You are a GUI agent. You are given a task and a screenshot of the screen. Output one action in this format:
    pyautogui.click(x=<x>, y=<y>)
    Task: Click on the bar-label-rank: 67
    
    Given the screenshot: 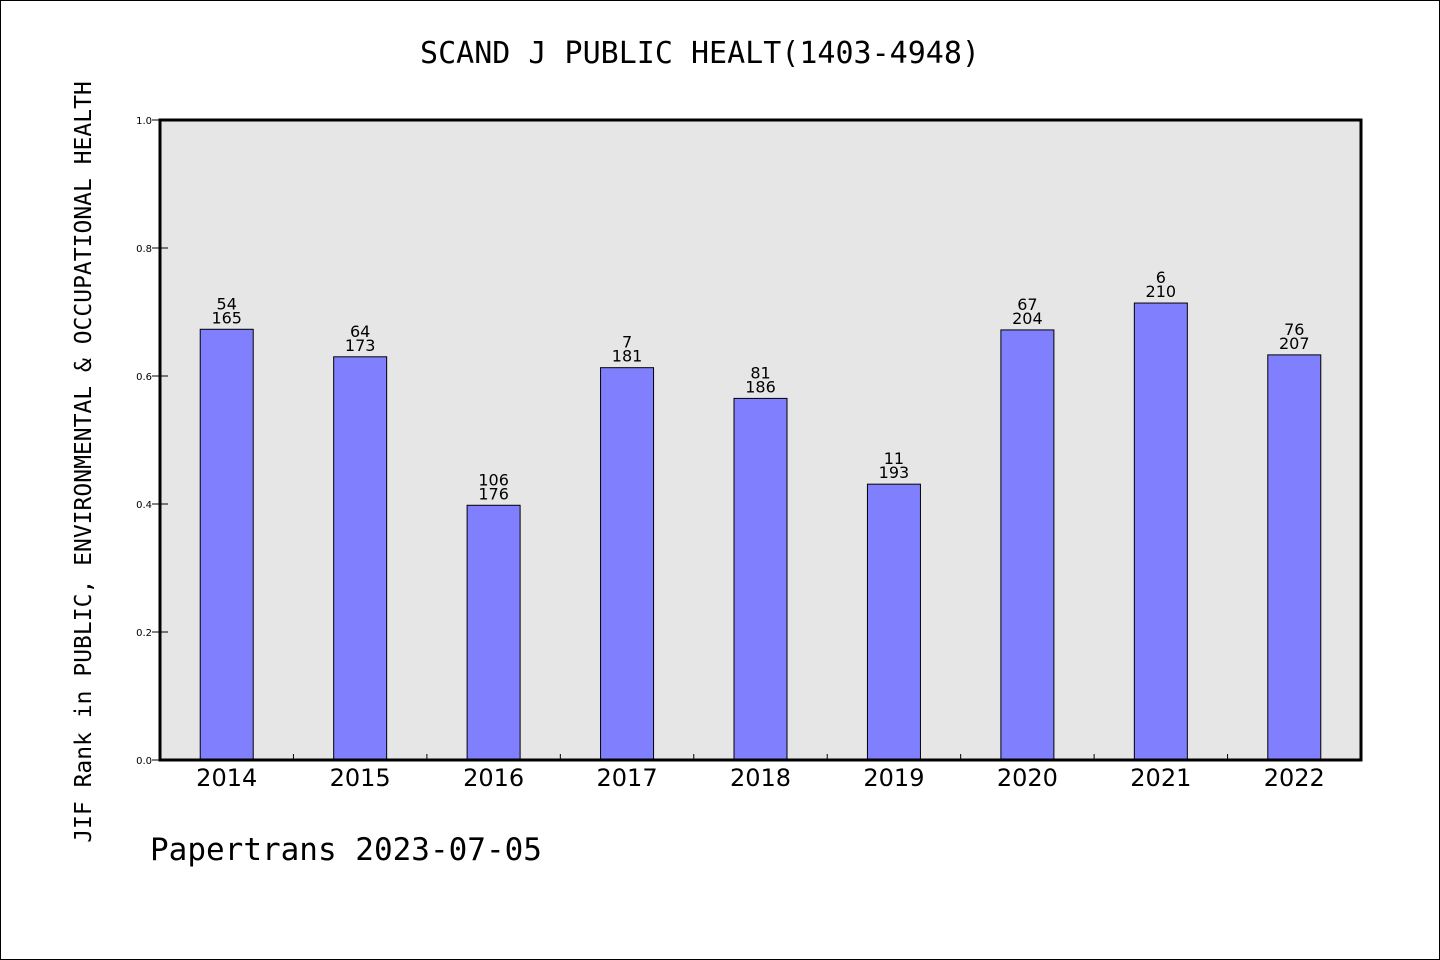 What is the action you would take?
    pyautogui.click(x=1027, y=304)
    